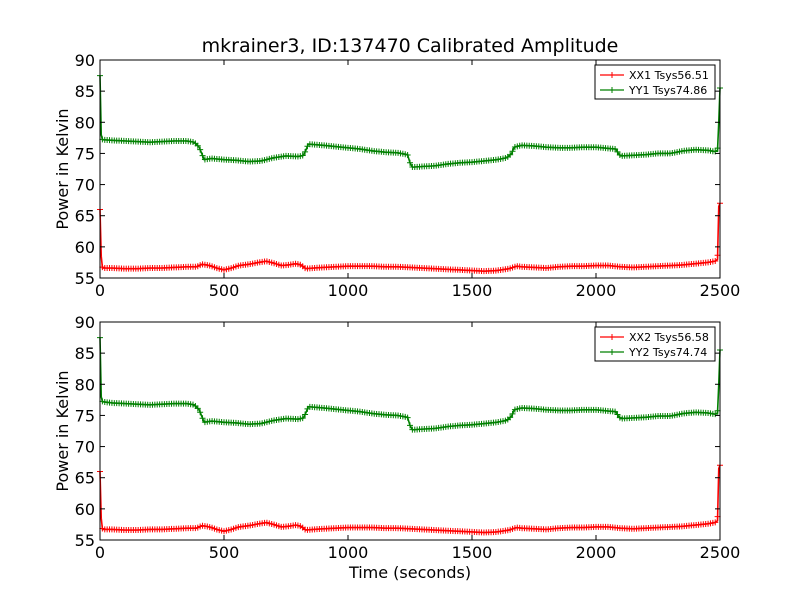 Image resolution: width=800 pixels, height=600 pixels. I want to click on legend-item: YY1 Tsys74.86, so click(653, 90).